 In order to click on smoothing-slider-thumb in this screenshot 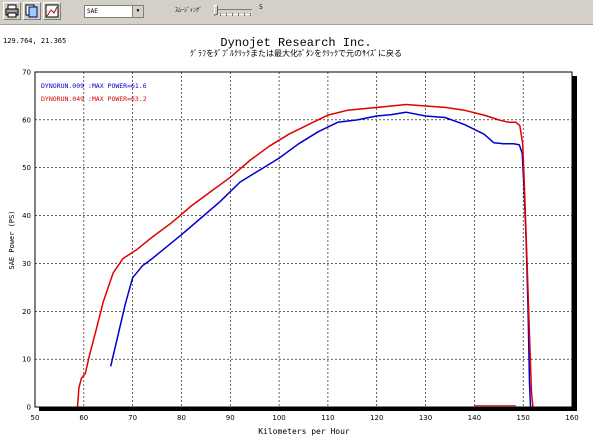, I will do `click(216, 10)`.